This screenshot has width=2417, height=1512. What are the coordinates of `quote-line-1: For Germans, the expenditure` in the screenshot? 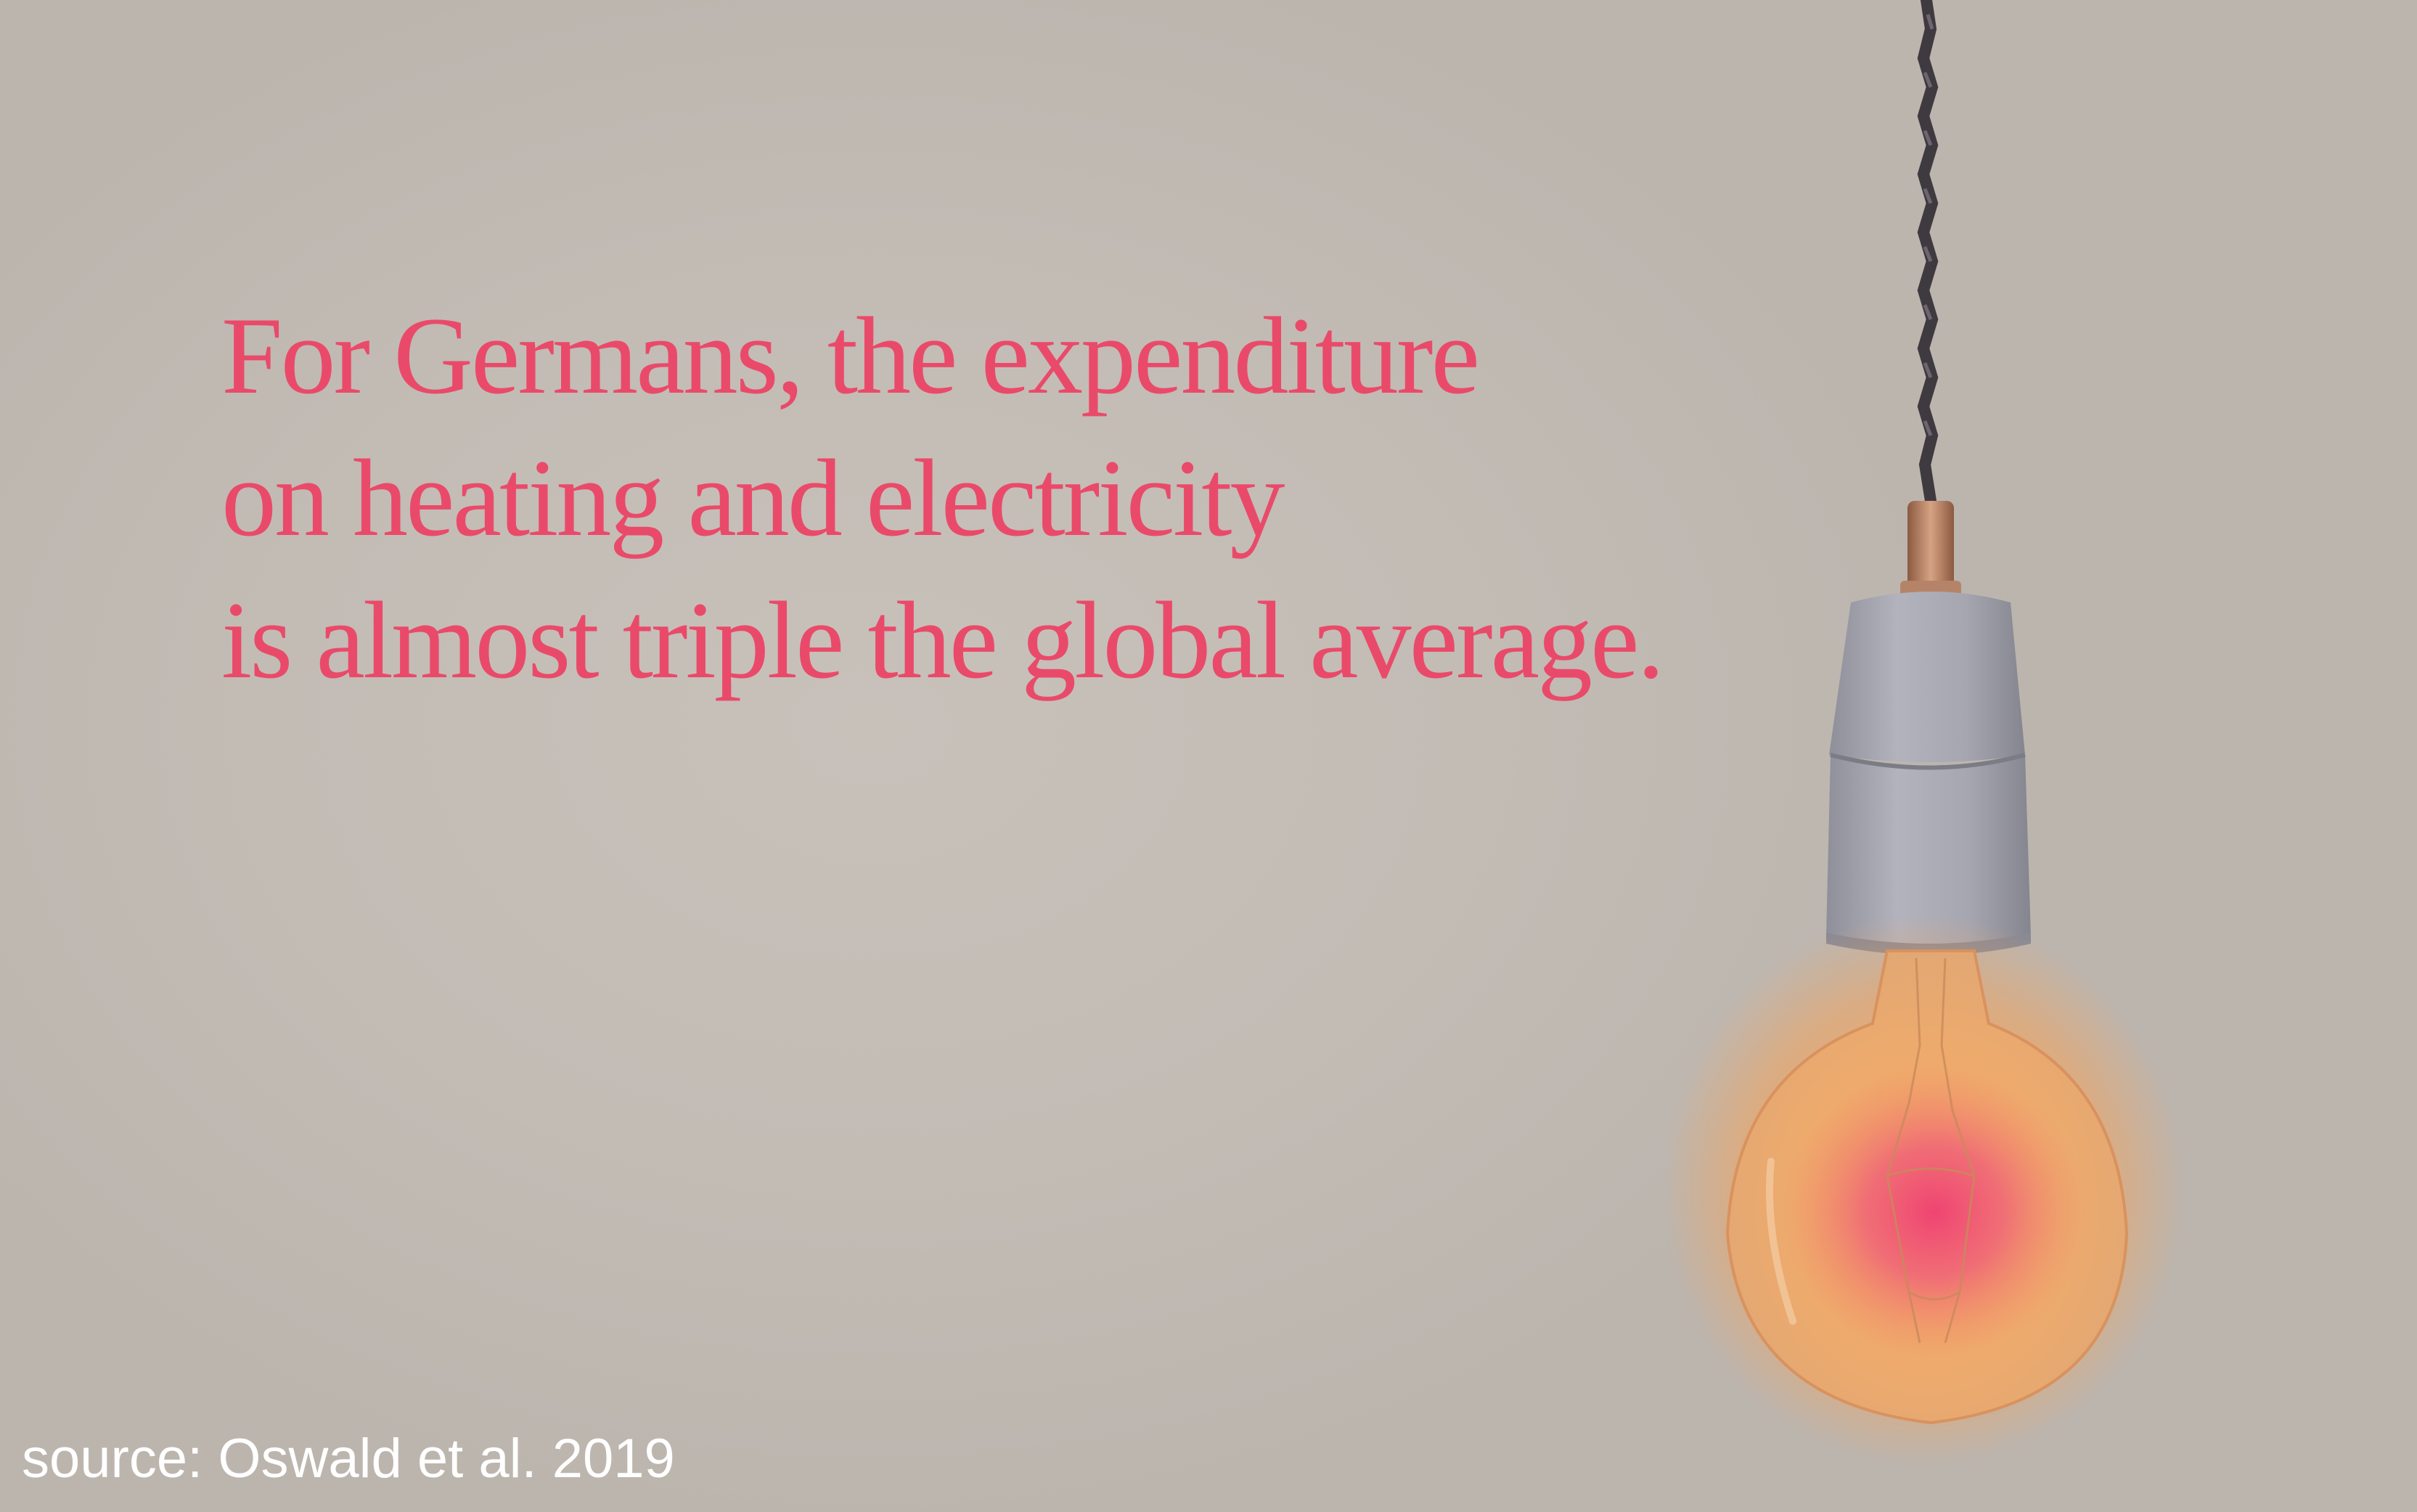 It's located at (850, 356).